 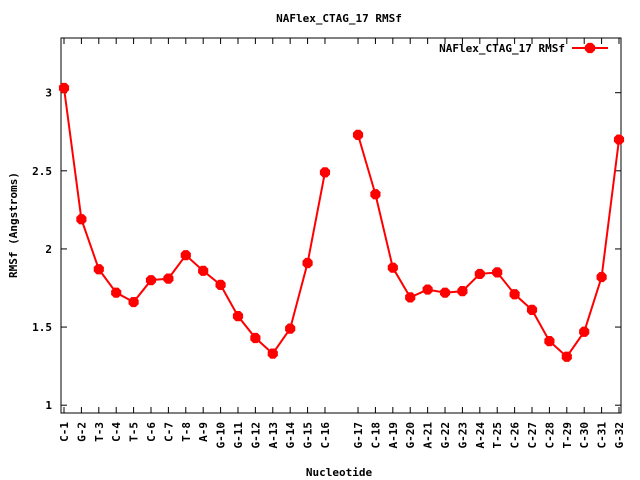 I want to click on y-axis-label: RMSf (Angstroms), so click(x=13, y=225).